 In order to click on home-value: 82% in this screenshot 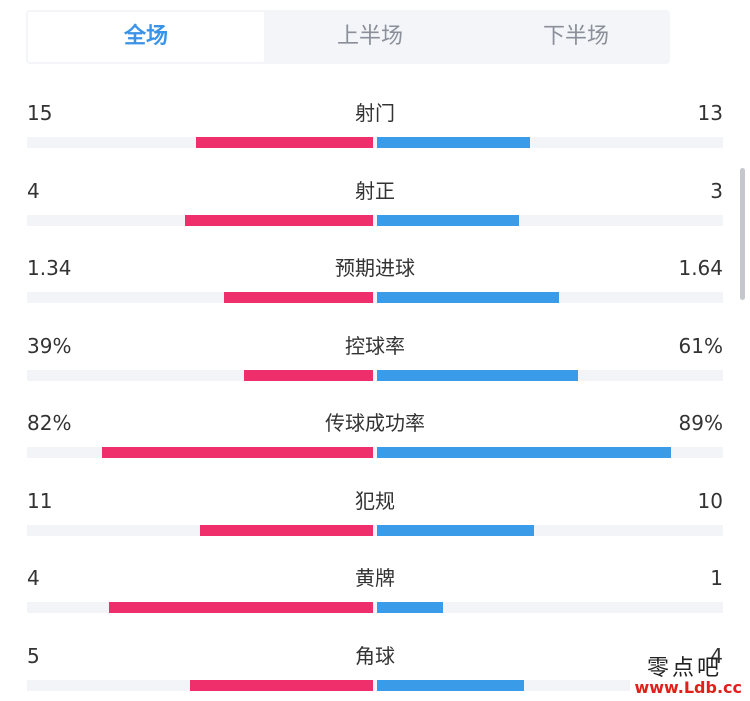, I will do `click(49, 423)`.